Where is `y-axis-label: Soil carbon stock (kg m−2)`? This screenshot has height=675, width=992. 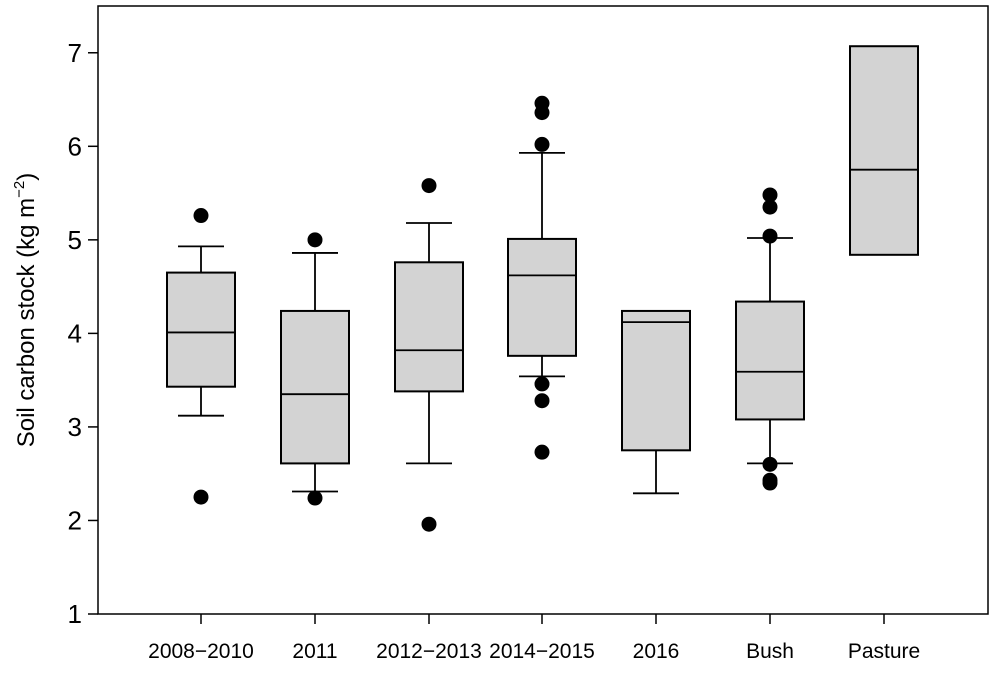
y-axis-label: Soil carbon stock (kg m−2) is located at coordinates (25, 310).